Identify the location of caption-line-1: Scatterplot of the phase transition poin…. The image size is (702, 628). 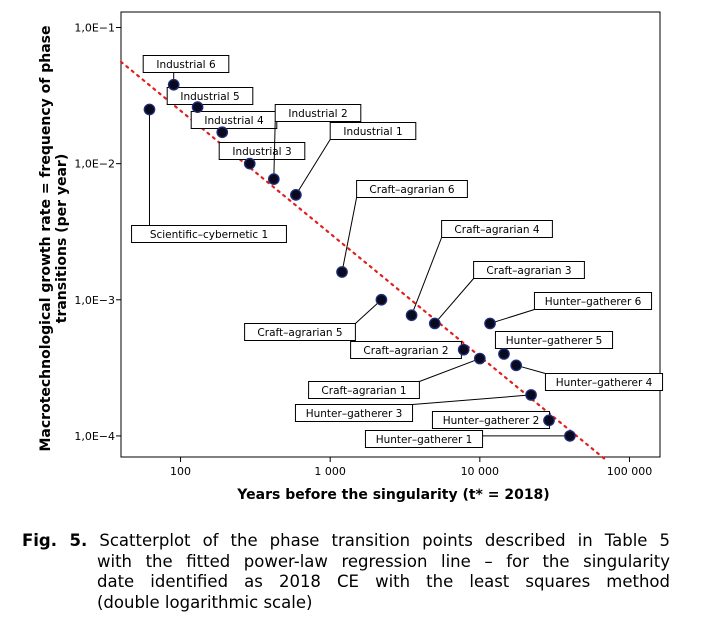
(378, 540).